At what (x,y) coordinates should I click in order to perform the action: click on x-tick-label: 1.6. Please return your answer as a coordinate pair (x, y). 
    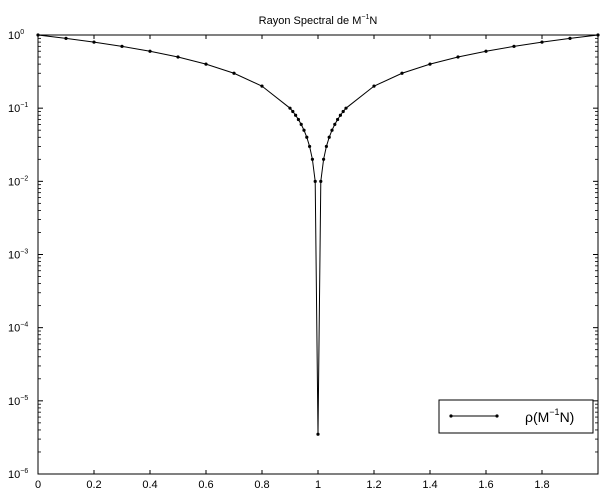
    Looking at the image, I should click on (485, 485).